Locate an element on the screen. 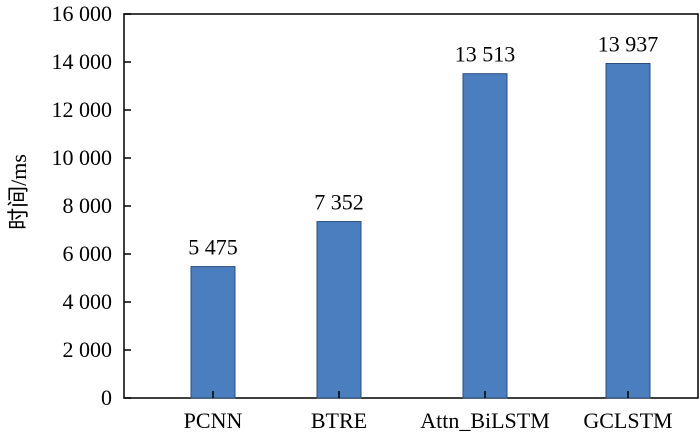 The image size is (700, 436). x-tick-label: PCNN is located at coordinates (213, 420).